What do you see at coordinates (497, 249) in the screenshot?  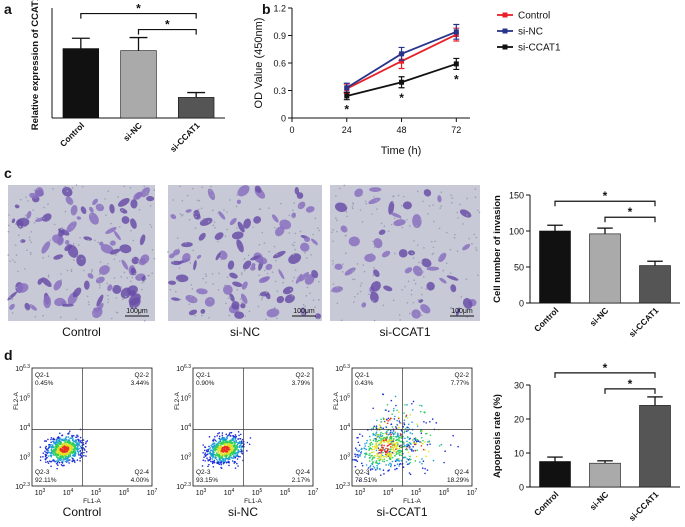 I see `y-axis-title: Cell number of invasion` at bounding box center [497, 249].